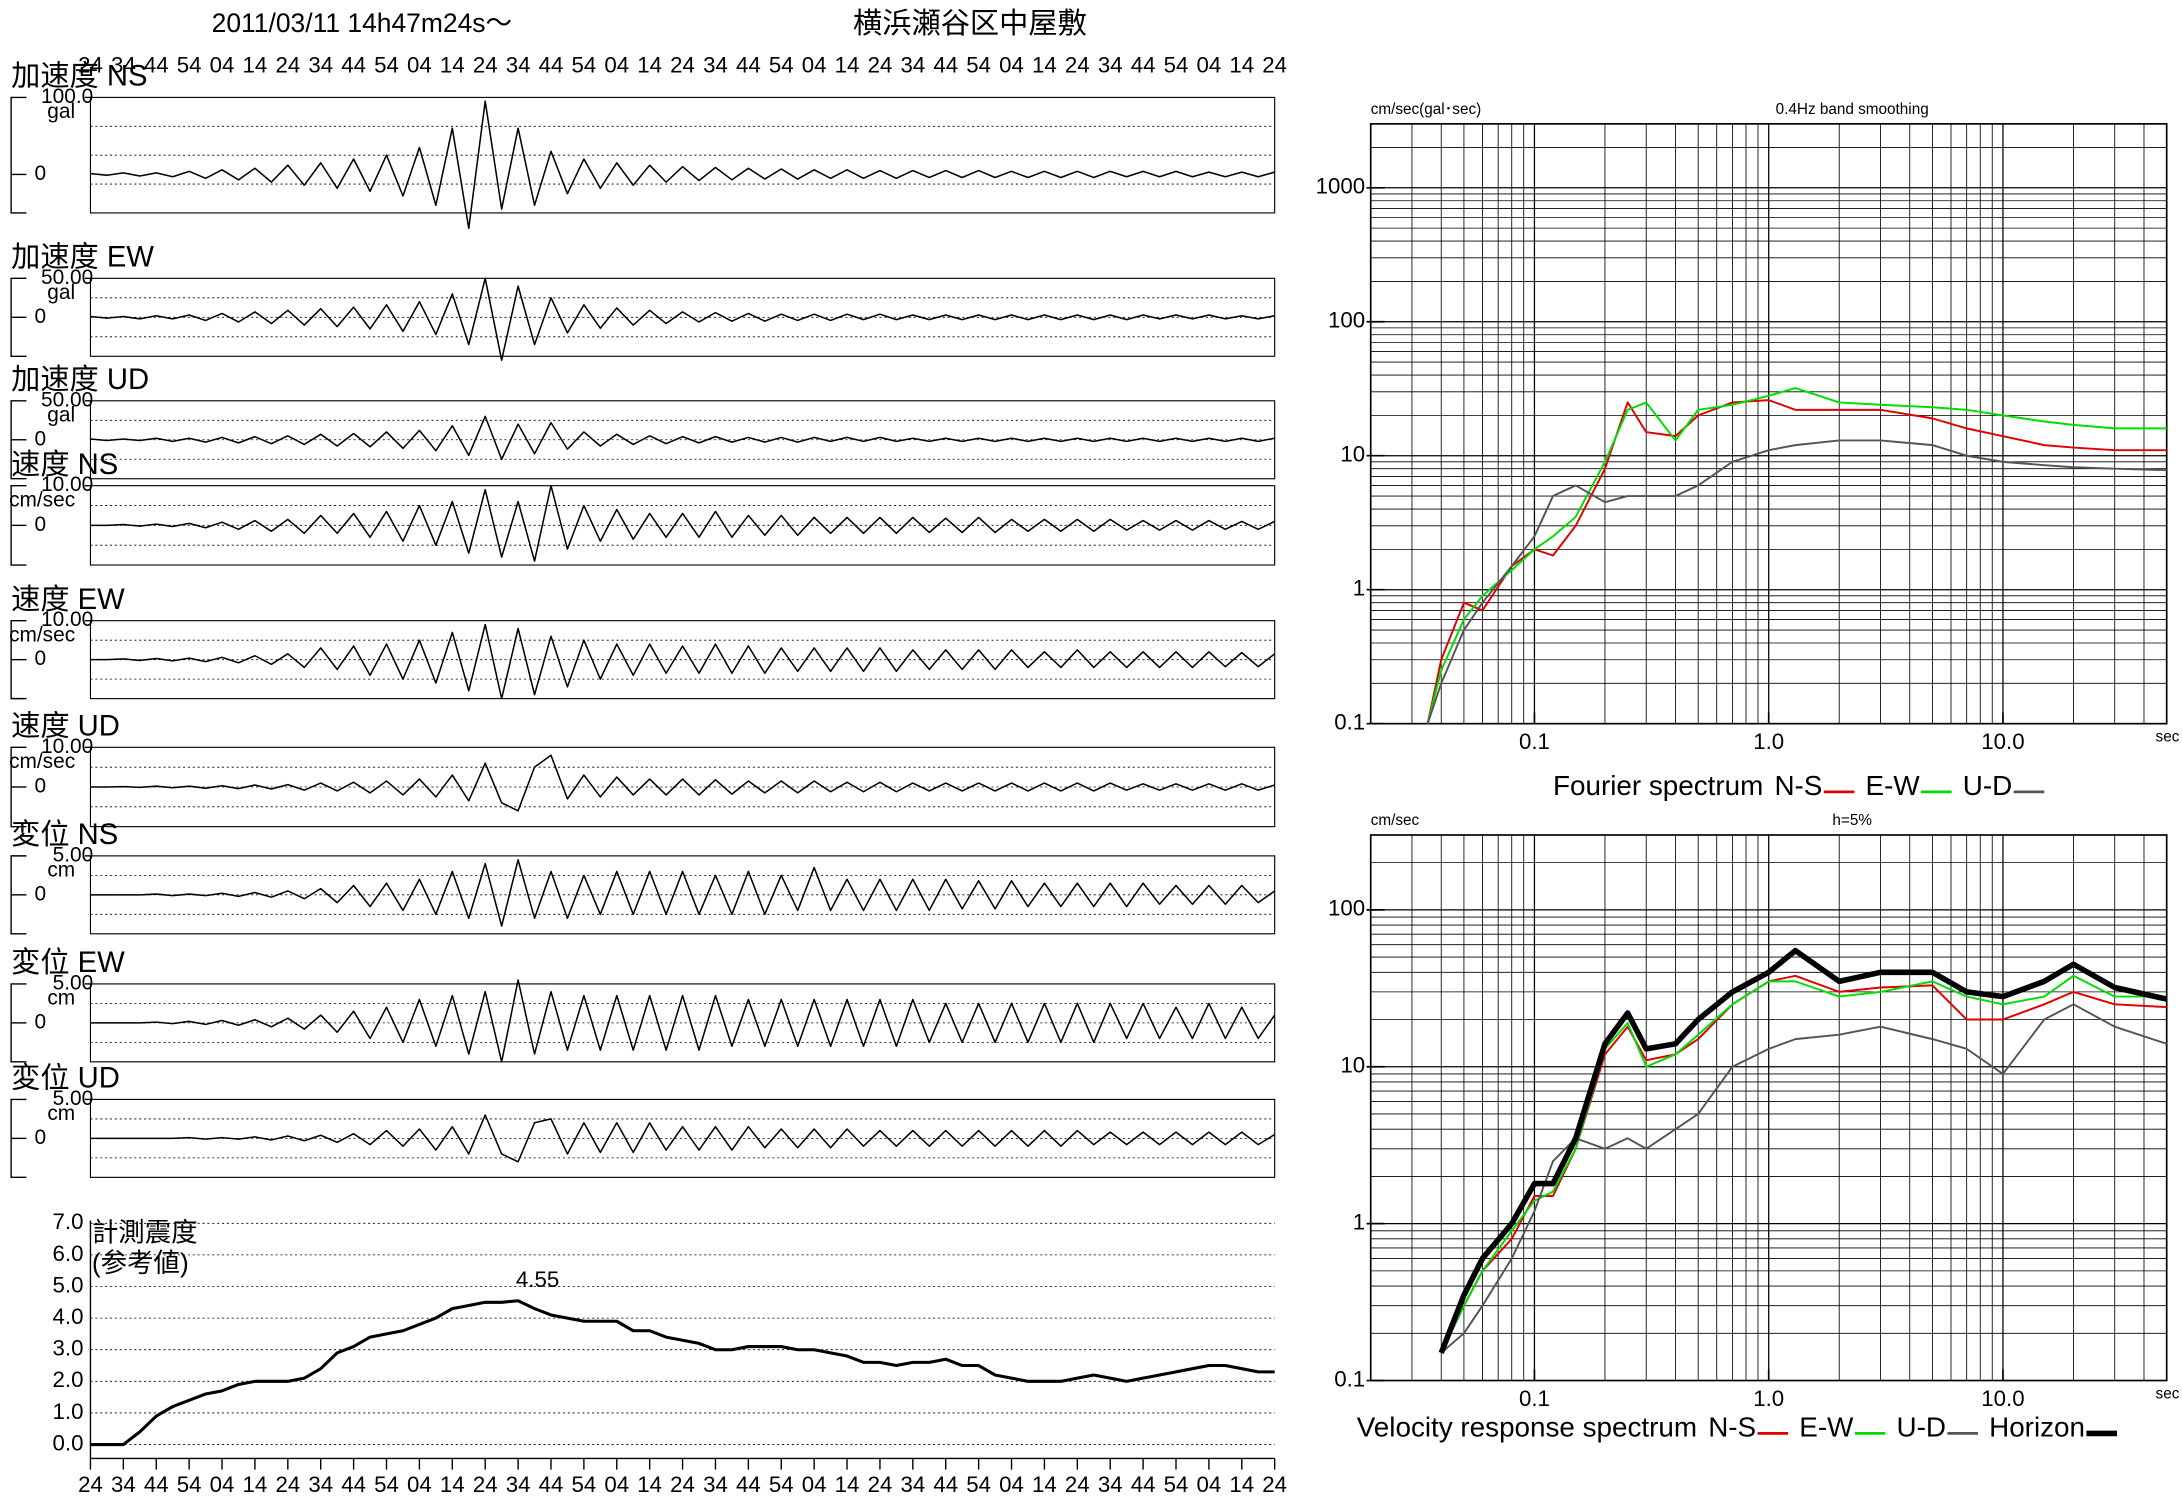  I want to click on chart-subtitle: 横浜瀬谷区中屋敷, so click(970, 23).